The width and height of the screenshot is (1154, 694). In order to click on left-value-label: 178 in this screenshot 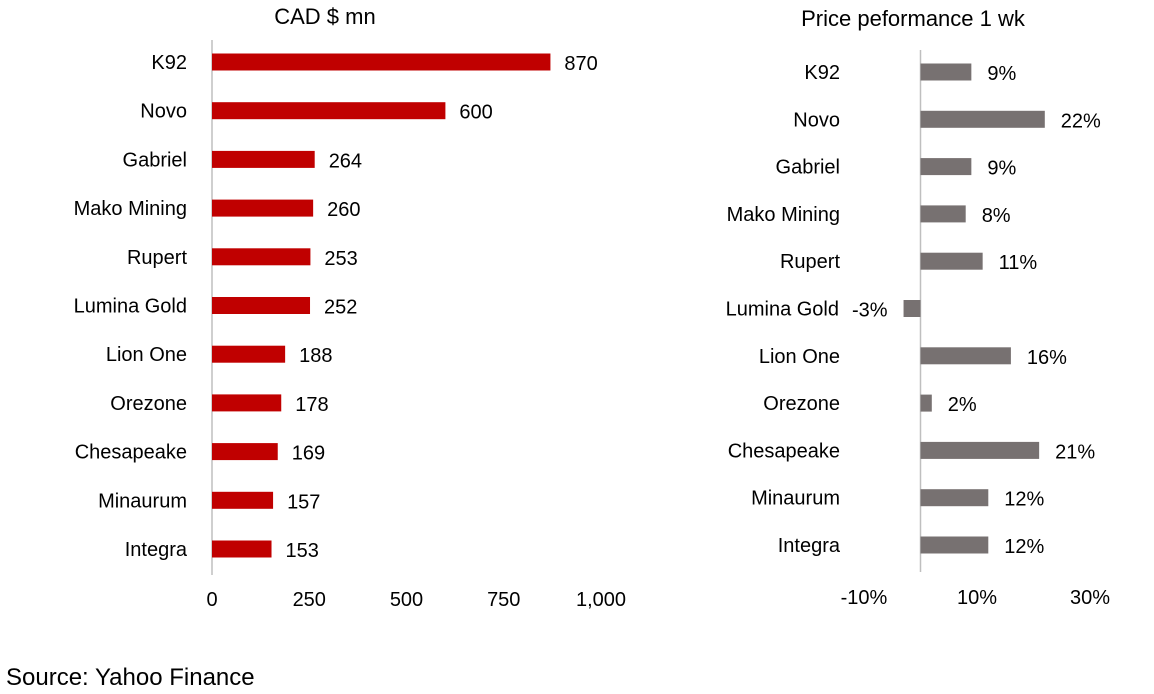, I will do `click(311, 405)`.